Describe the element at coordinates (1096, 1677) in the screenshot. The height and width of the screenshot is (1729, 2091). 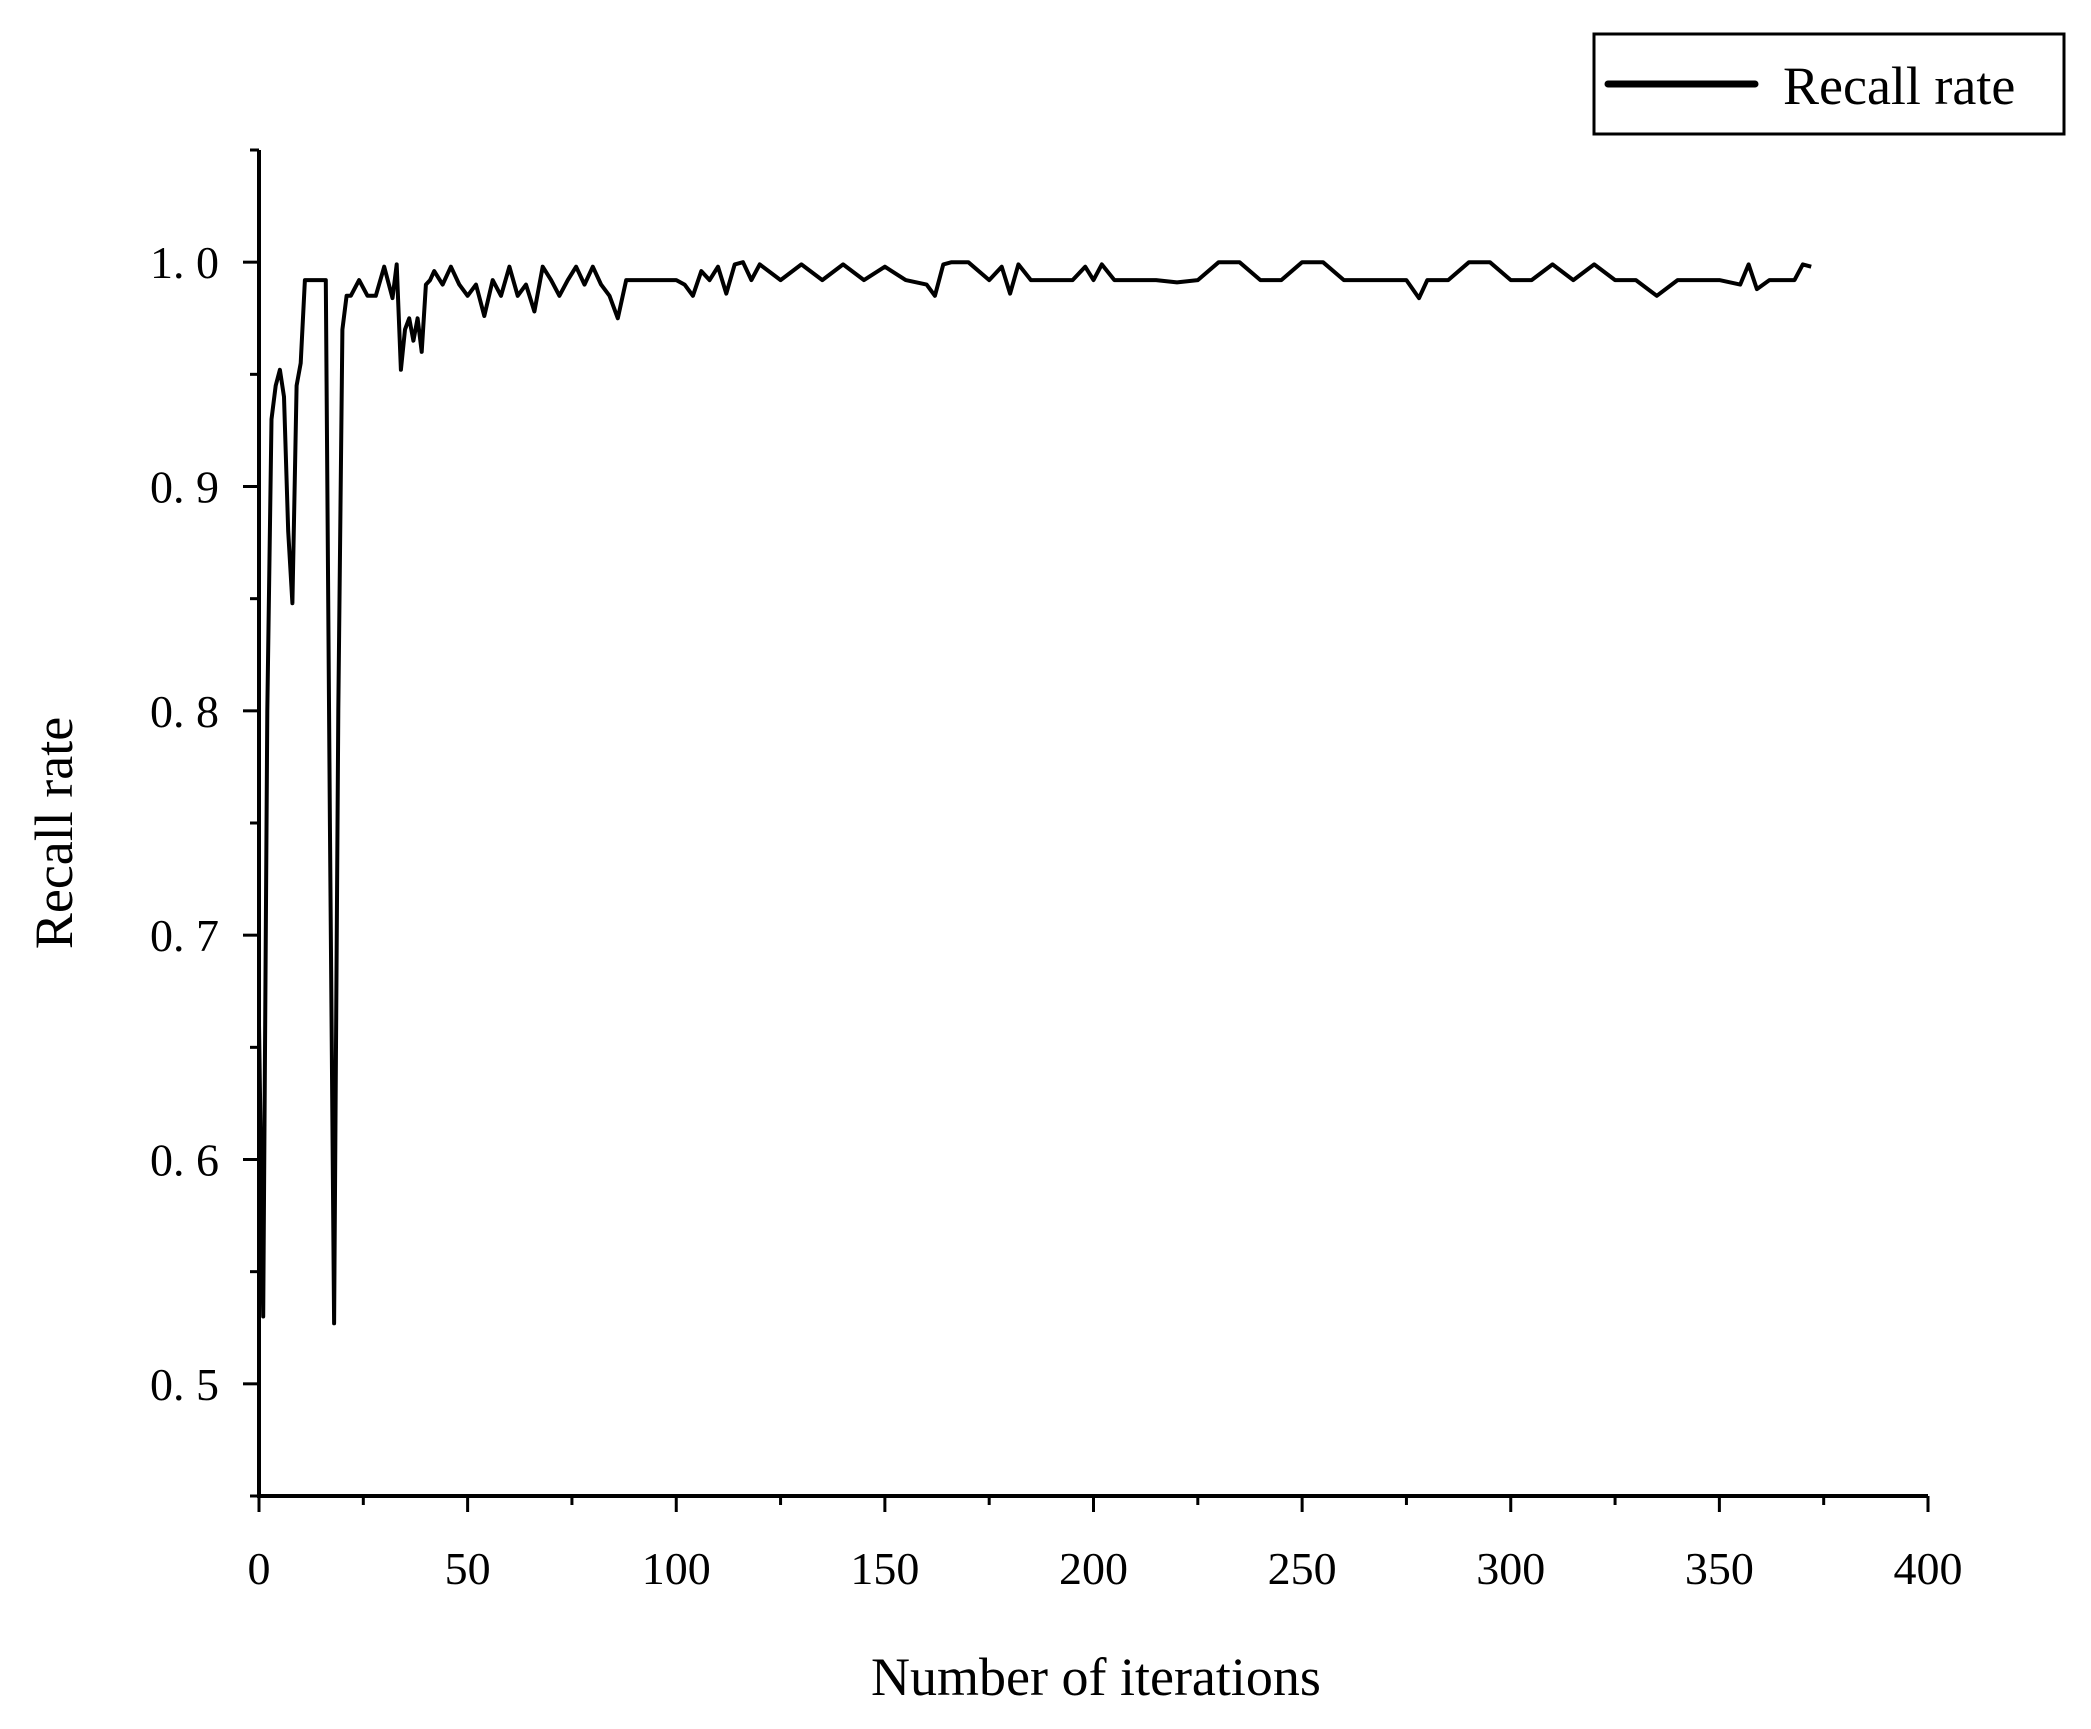
I see `x-axis-title: Number of iterations` at that location.